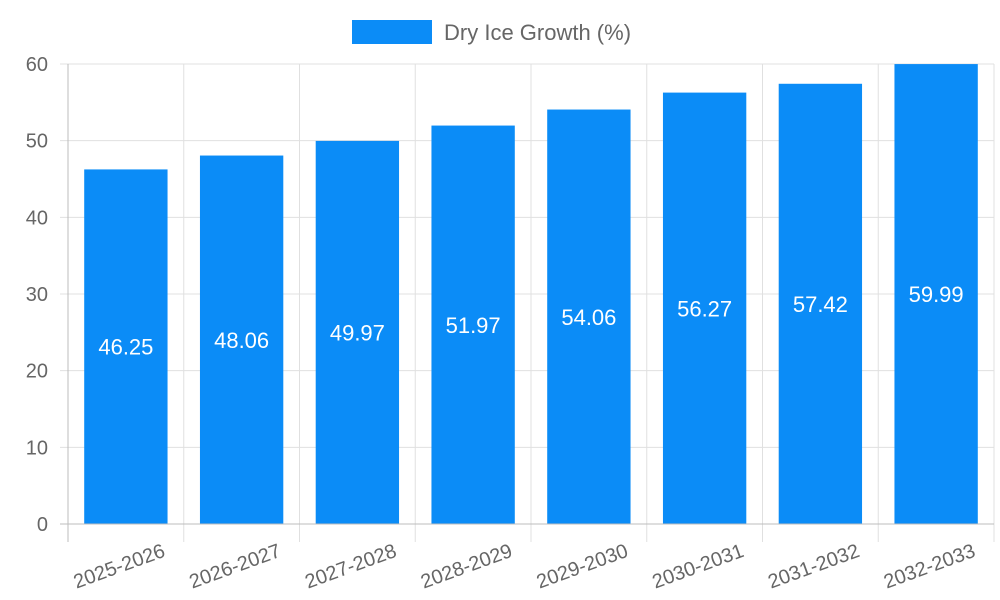 This screenshot has width=1000, height=600. What do you see at coordinates (530, 321) in the screenshot?
I see `data-labels: 46.25 48.06 49.97 51.97 54.06 56.27 57.42 59.99` at bounding box center [530, 321].